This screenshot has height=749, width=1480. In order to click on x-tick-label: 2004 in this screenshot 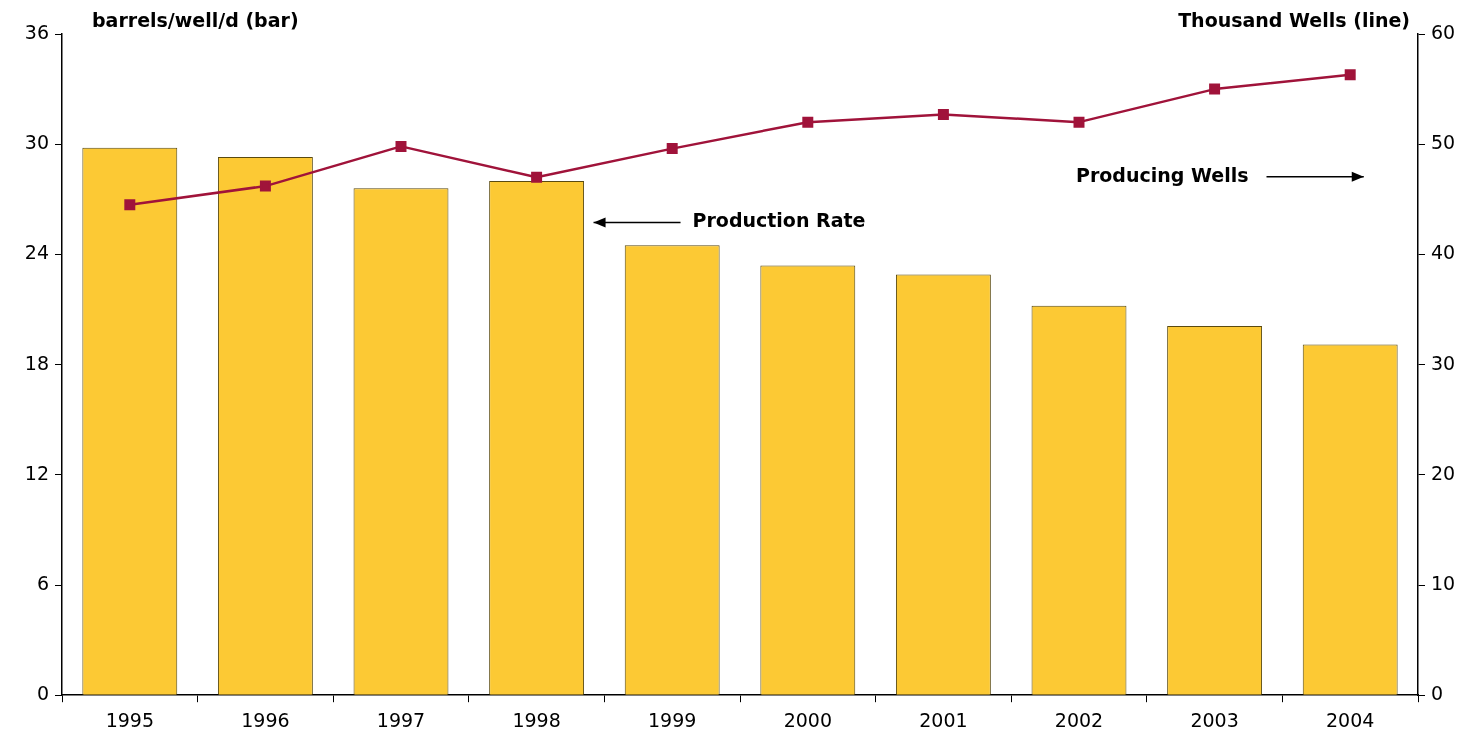, I will do `click(1350, 719)`.